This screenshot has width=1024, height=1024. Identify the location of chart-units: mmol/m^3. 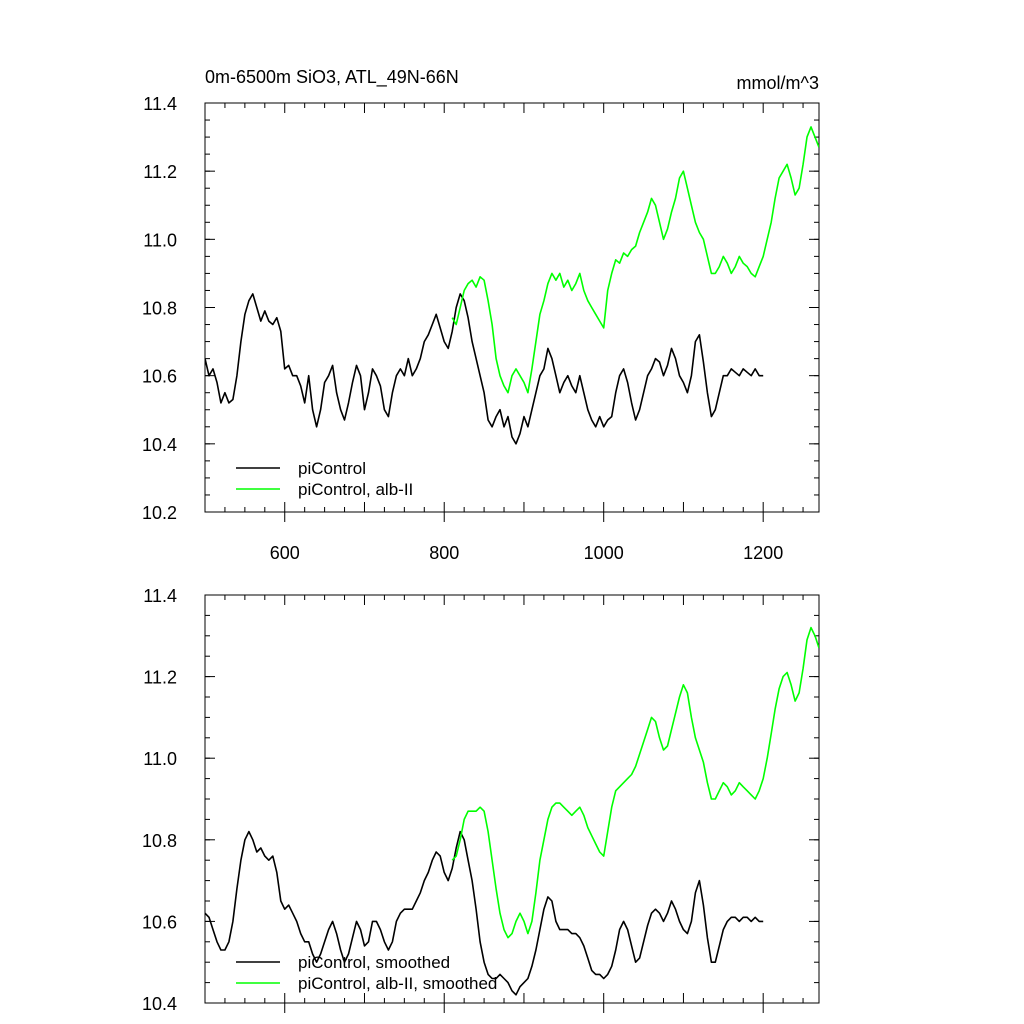
(778, 83).